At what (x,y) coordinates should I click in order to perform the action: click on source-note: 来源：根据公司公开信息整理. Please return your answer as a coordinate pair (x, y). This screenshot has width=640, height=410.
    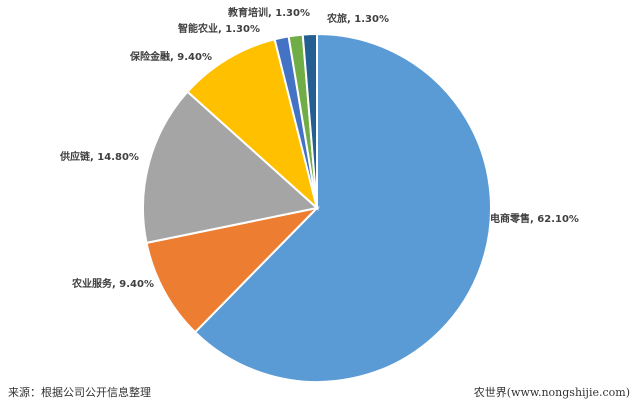
    Looking at the image, I should click on (79, 392).